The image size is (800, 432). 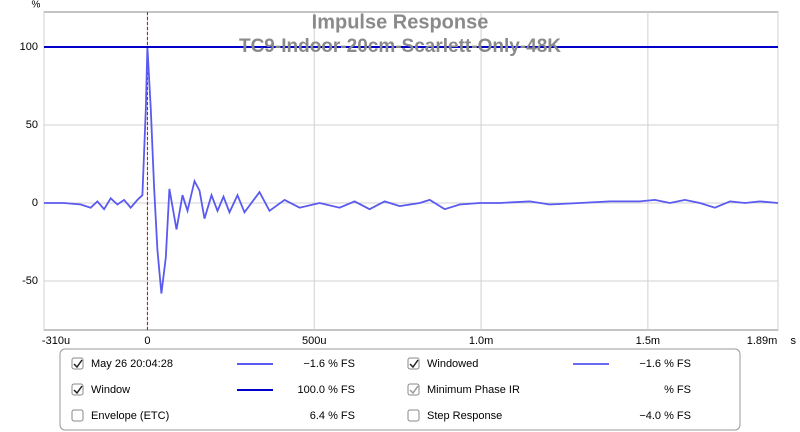 What do you see at coordinates (326, 390) in the screenshot?
I see `legend-readout: 100.0 % FS` at bounding box center [326, 390].